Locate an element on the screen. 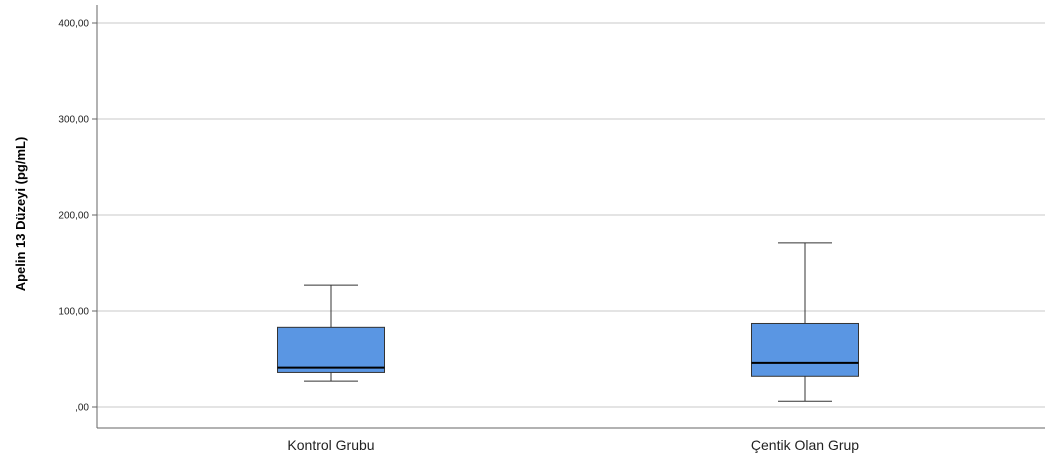  y-tick-label: ,00 is located at coordinates (82, 408).